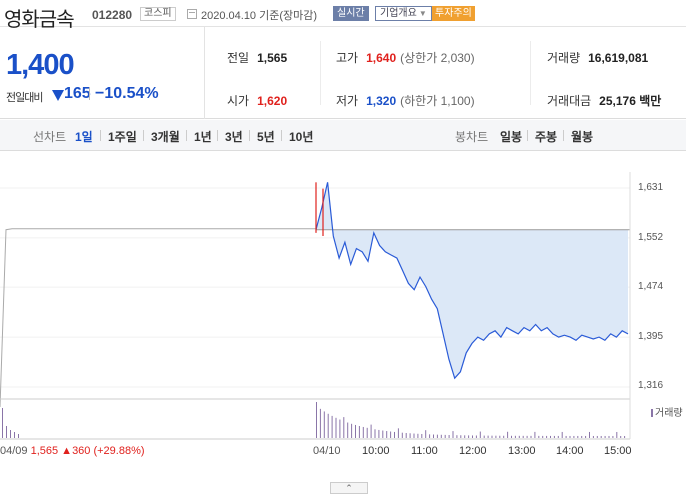 Image resolution: width=686 pixels, height=497 pixels. Describe the element at coordinates (203, 137) in the screenshot. I see `period-1y: 1년` at that location.